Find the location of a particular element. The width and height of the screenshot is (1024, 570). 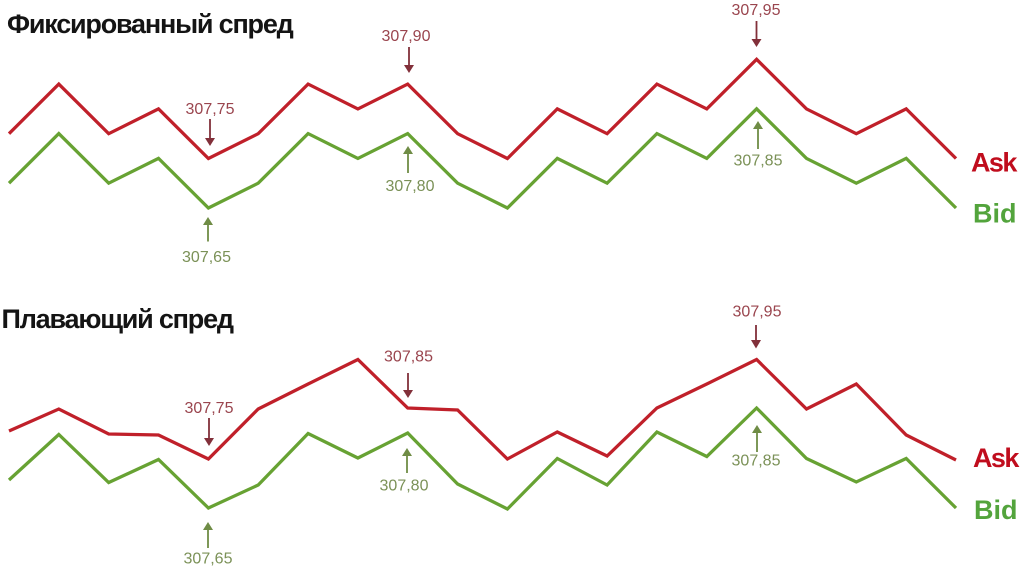

svg-text: Плавающий спред is located at coordinates (118, 319).